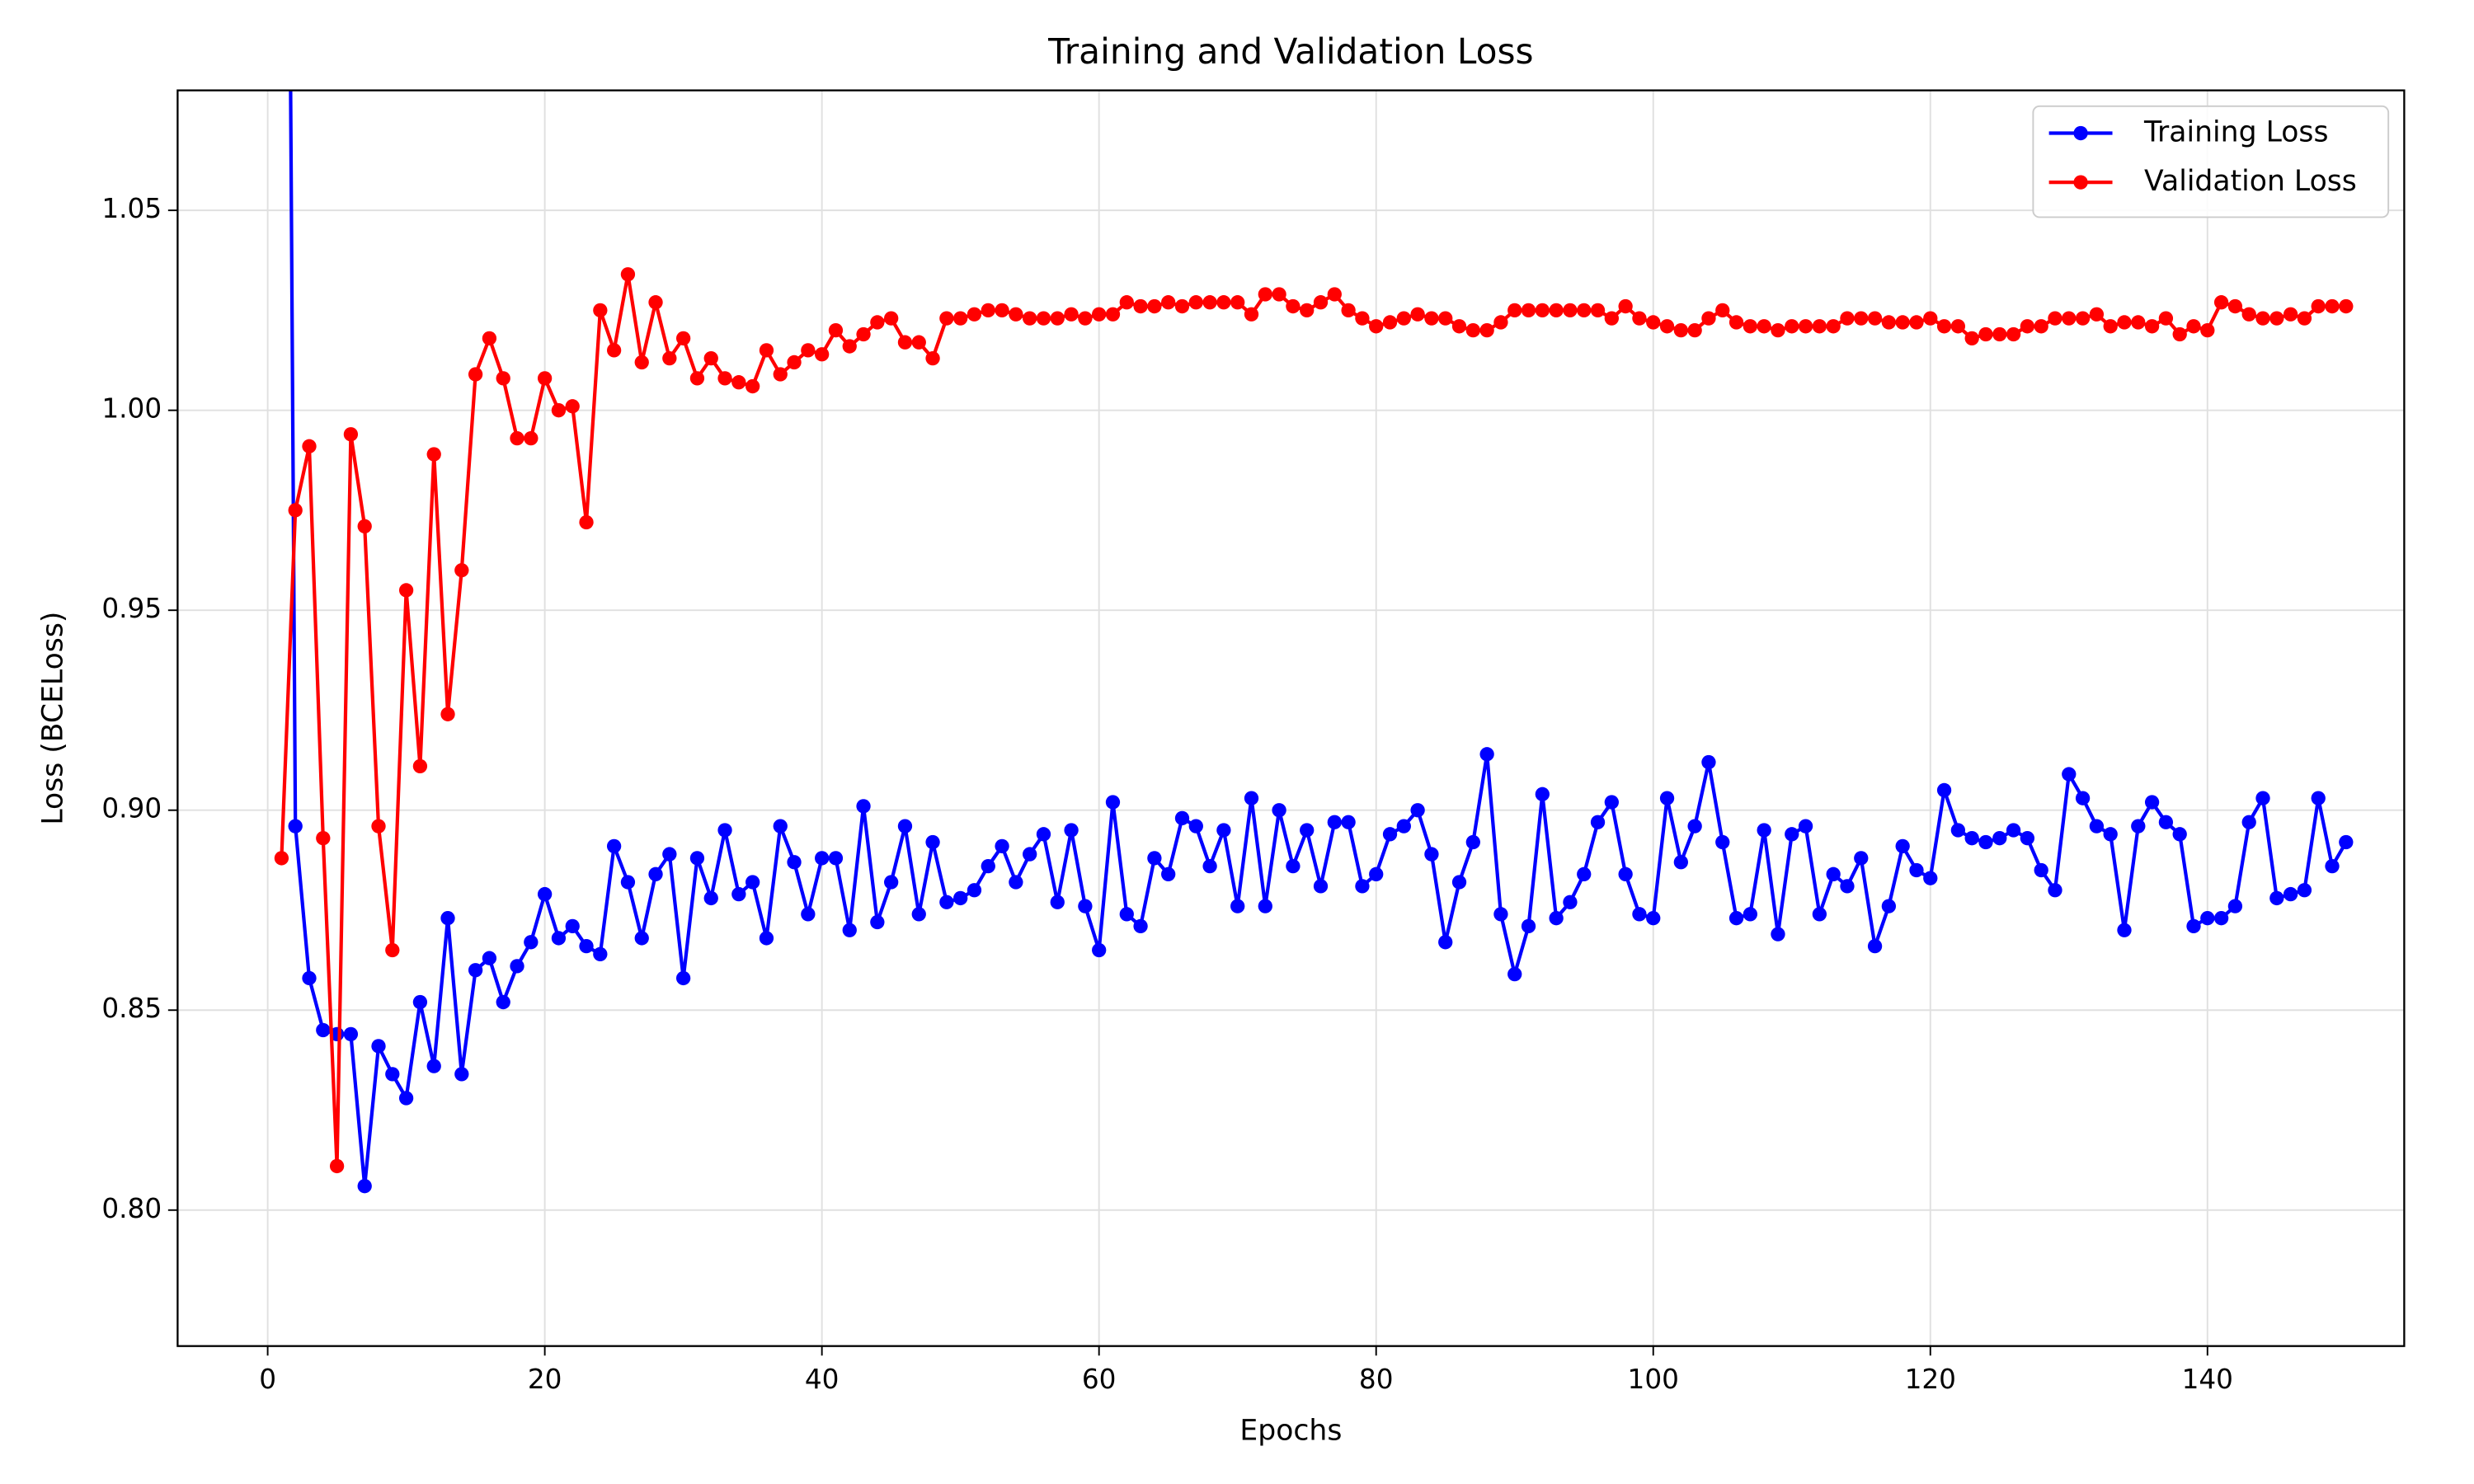  I want to click on y-axis-label: Loss (BCELoss), so click(52, 718).